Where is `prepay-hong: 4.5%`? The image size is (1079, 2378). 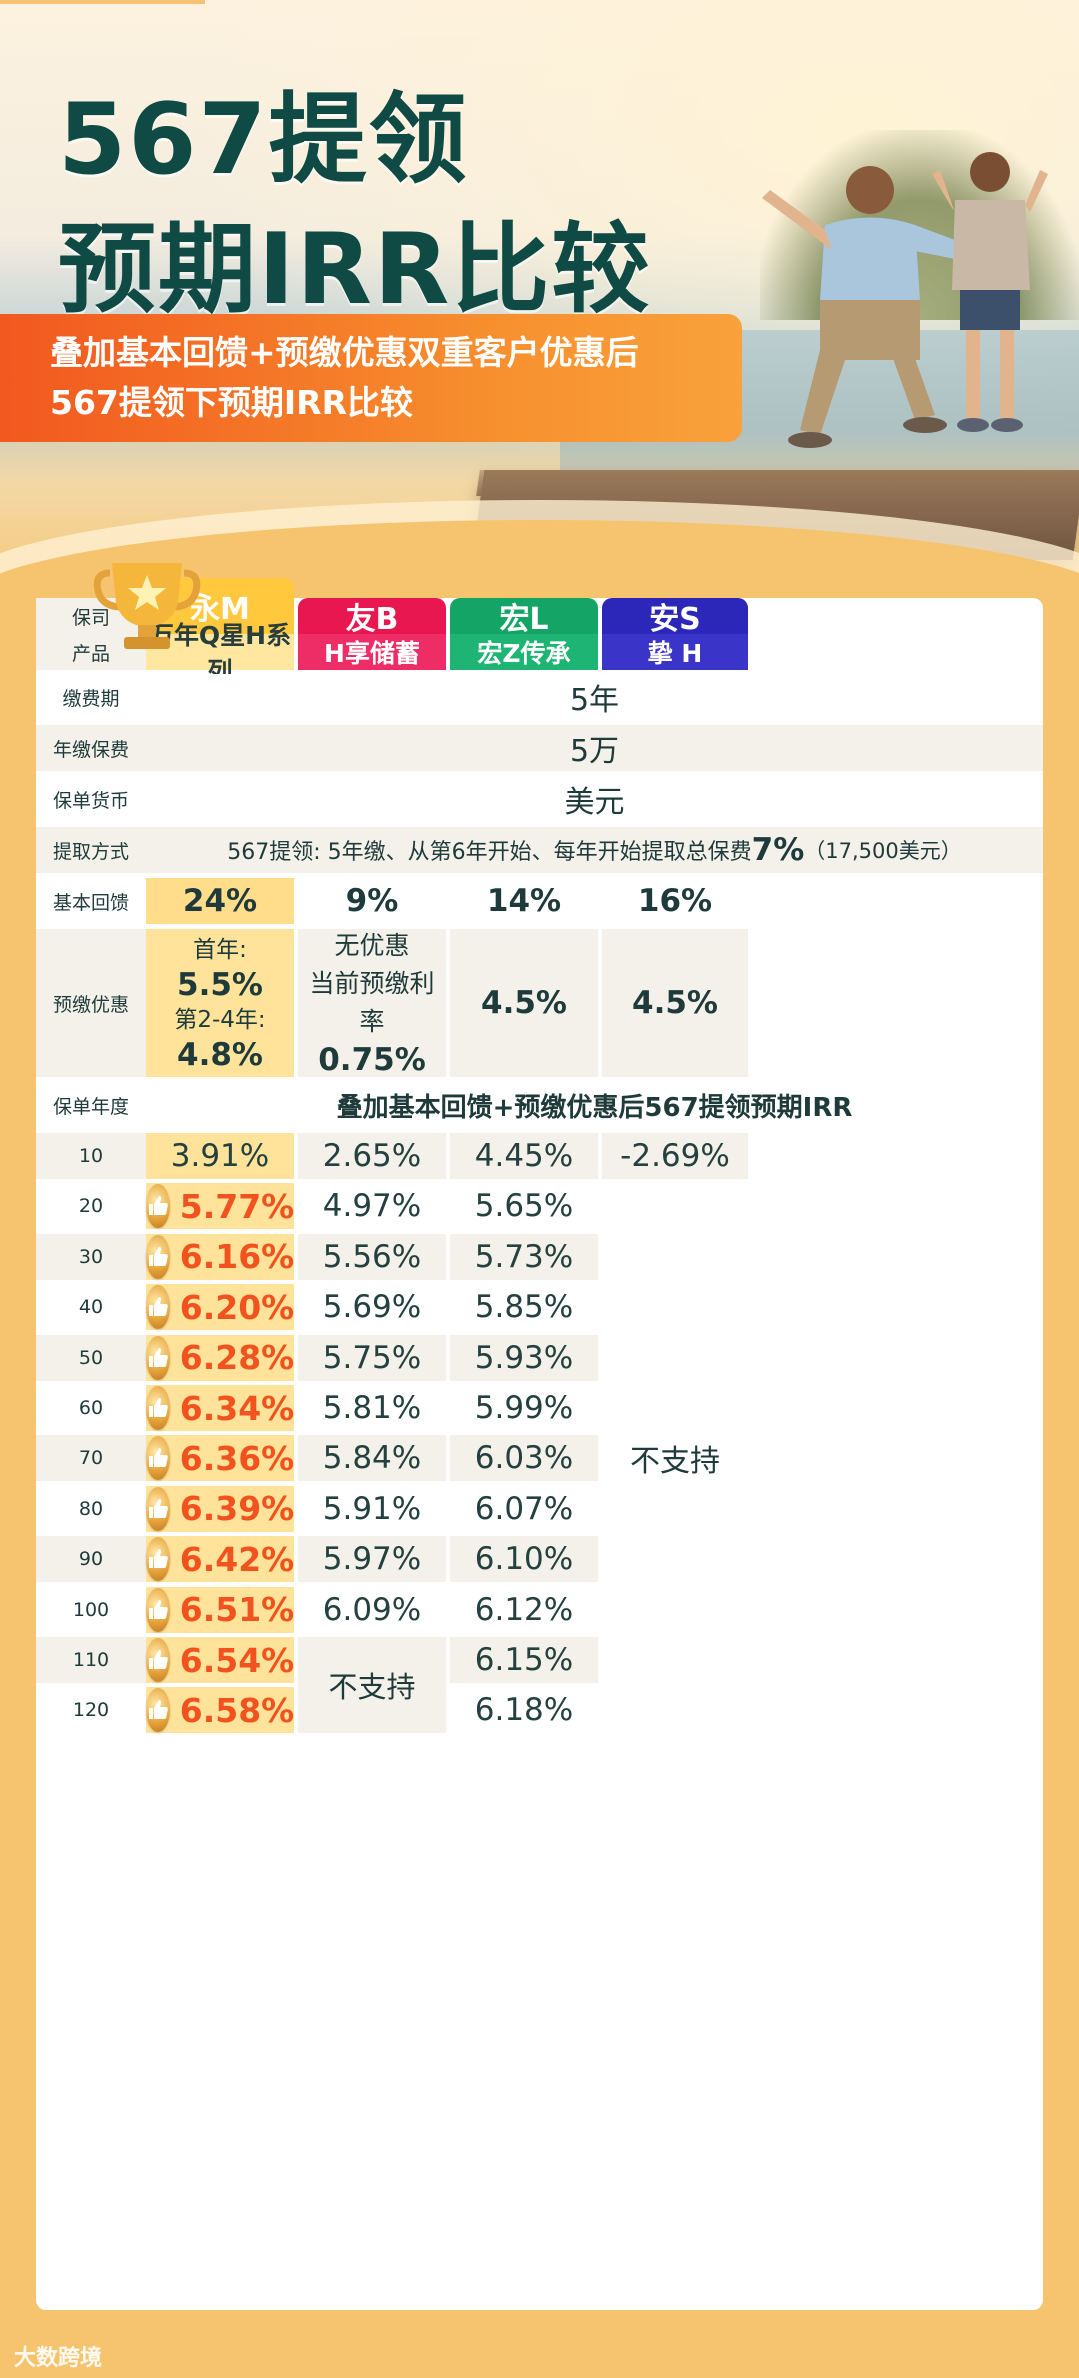
prepay-hong: 4.5% is located at coordinates (524, 1003).